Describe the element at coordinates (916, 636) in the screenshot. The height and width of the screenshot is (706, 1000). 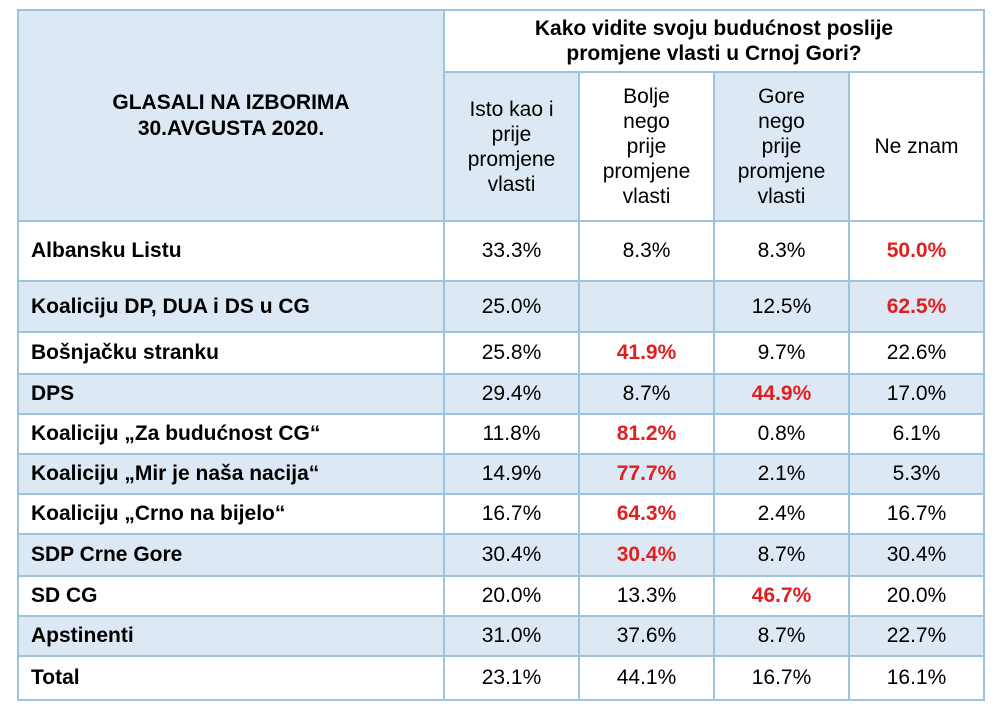
I see `value-cell: 22.7%` at that location.